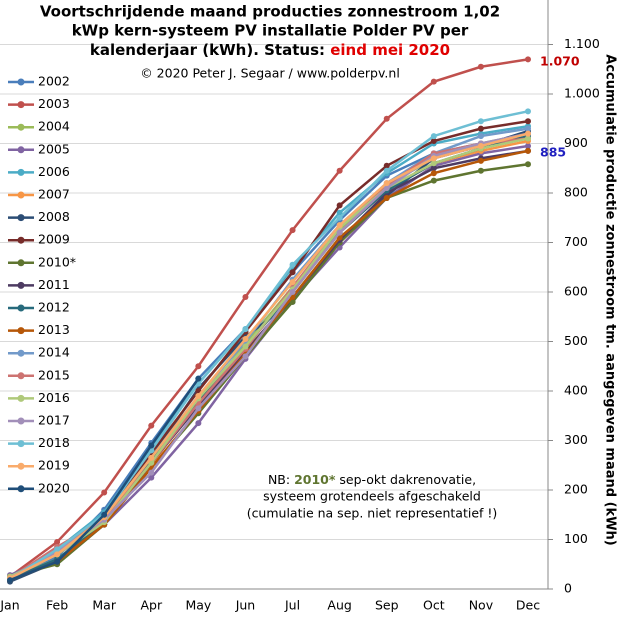 This screenshot has height=621, width=621. Describe the element at coordinates (54, 284) in the screenshot. I see `legend-label: 2011` at that location.